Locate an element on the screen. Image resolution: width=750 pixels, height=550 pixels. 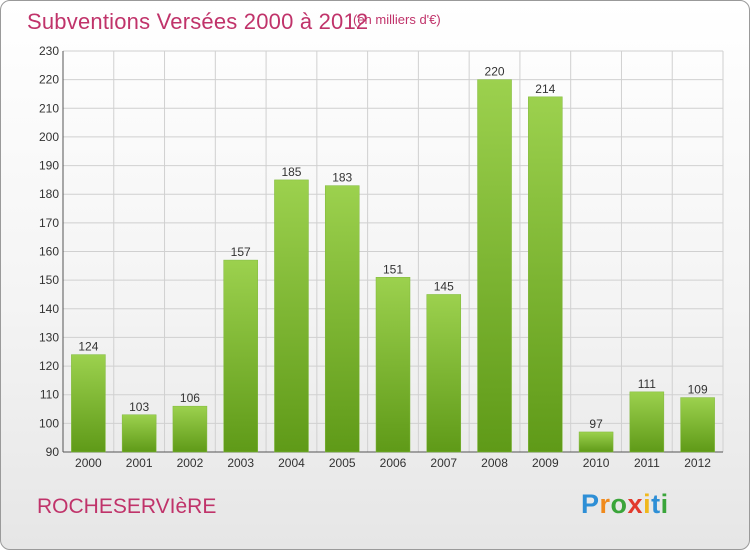
bar-2002 is located at coordinates (190, 429).